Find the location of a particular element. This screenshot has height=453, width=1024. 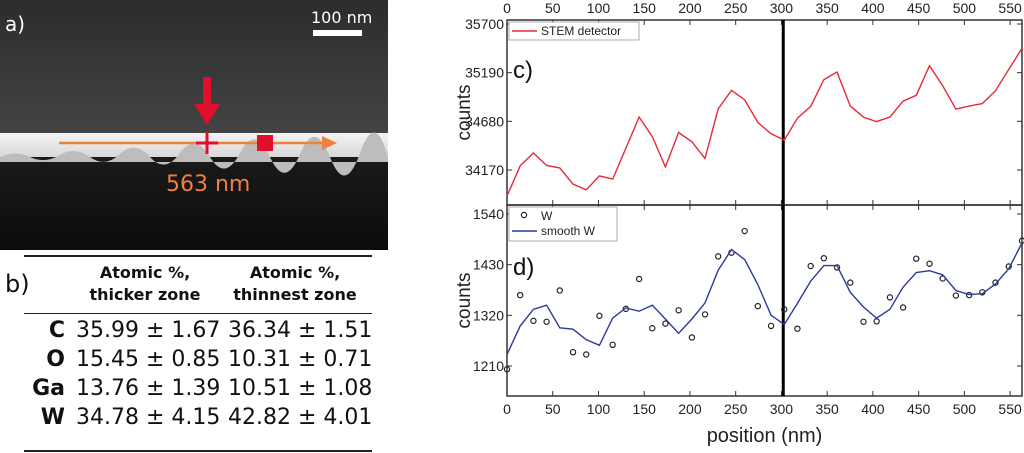

y-tick-label: 1320 is located at coordinates (488, 315).